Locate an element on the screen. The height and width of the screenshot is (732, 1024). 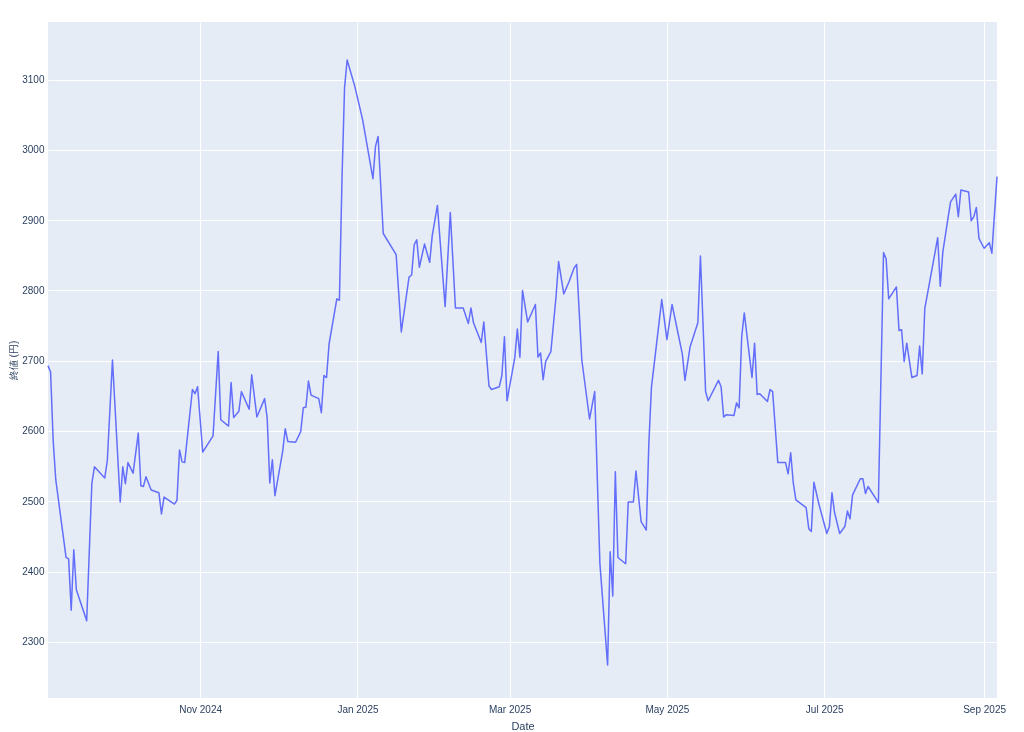
y-tick-label: 3100 is located at coordinates (33, 80).